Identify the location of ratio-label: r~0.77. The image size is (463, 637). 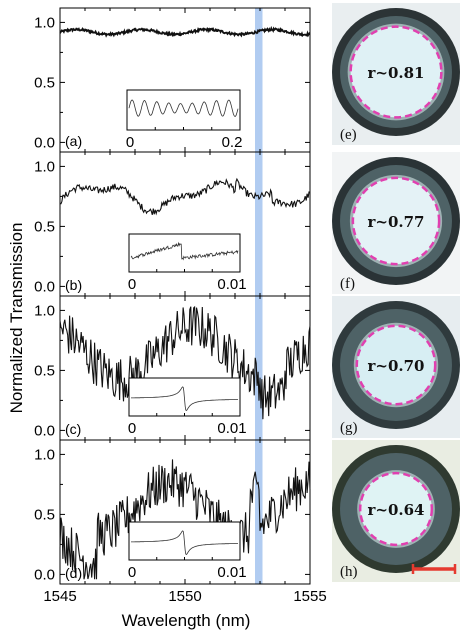
(395, 222).